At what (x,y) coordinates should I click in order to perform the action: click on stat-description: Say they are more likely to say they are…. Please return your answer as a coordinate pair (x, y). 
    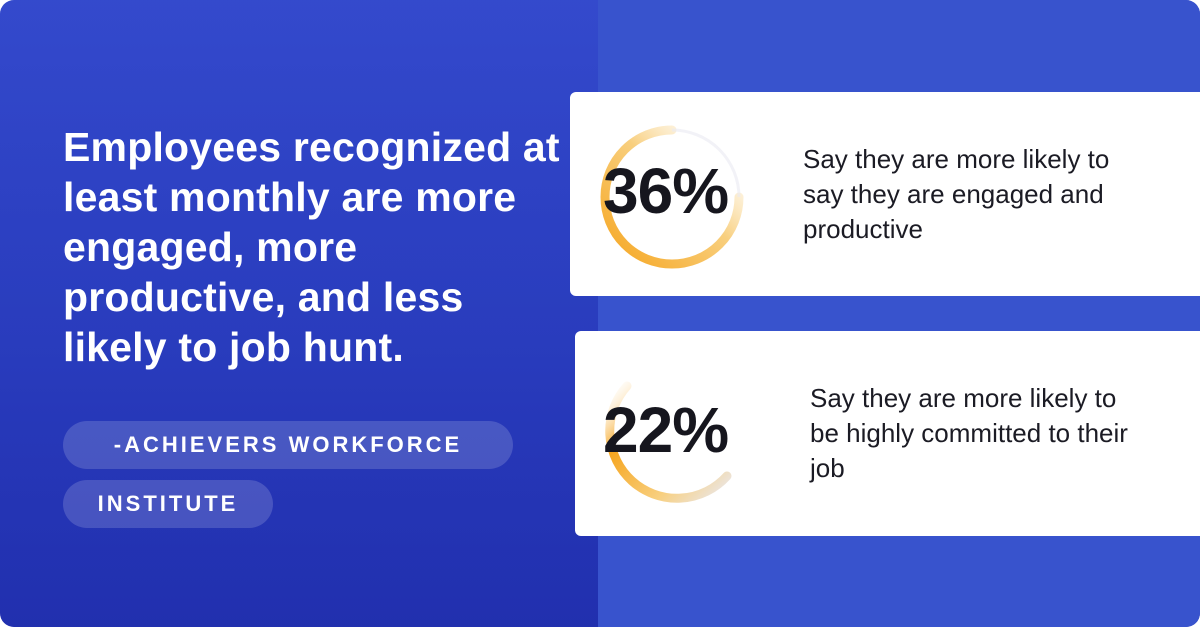
    Looking at the image, I should click on (956, 194).